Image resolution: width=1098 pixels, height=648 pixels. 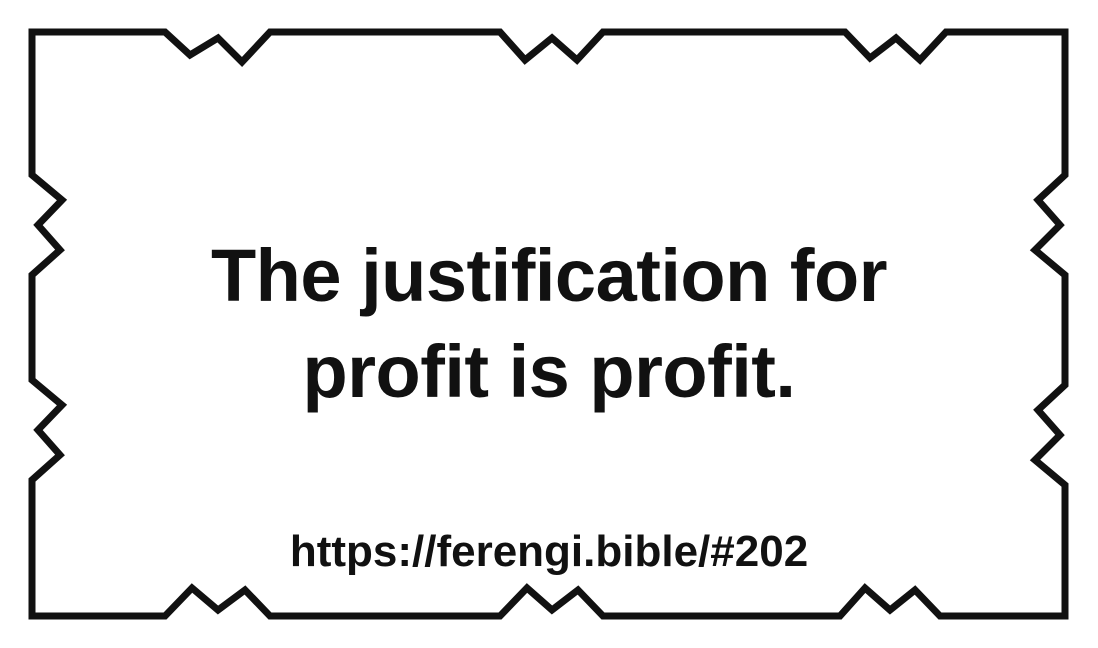 What do you see at coordinates (549, 551) in the screenshot?
I see `source-url: https://ferengi.bible/#202` at bounding box center [549, 551].